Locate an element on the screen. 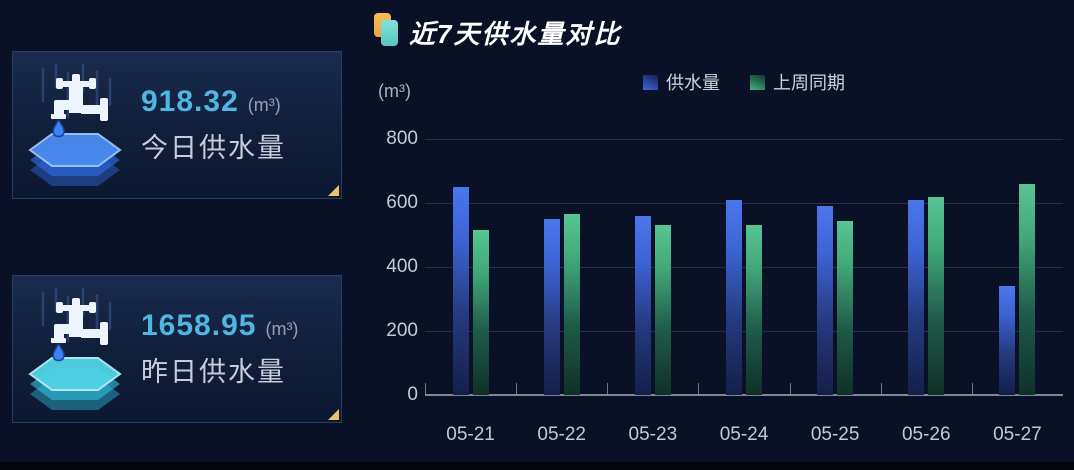 The width and height of the screenshot is (1074, 470). legend-label: 供水量 is located at coordinates (693, 83).